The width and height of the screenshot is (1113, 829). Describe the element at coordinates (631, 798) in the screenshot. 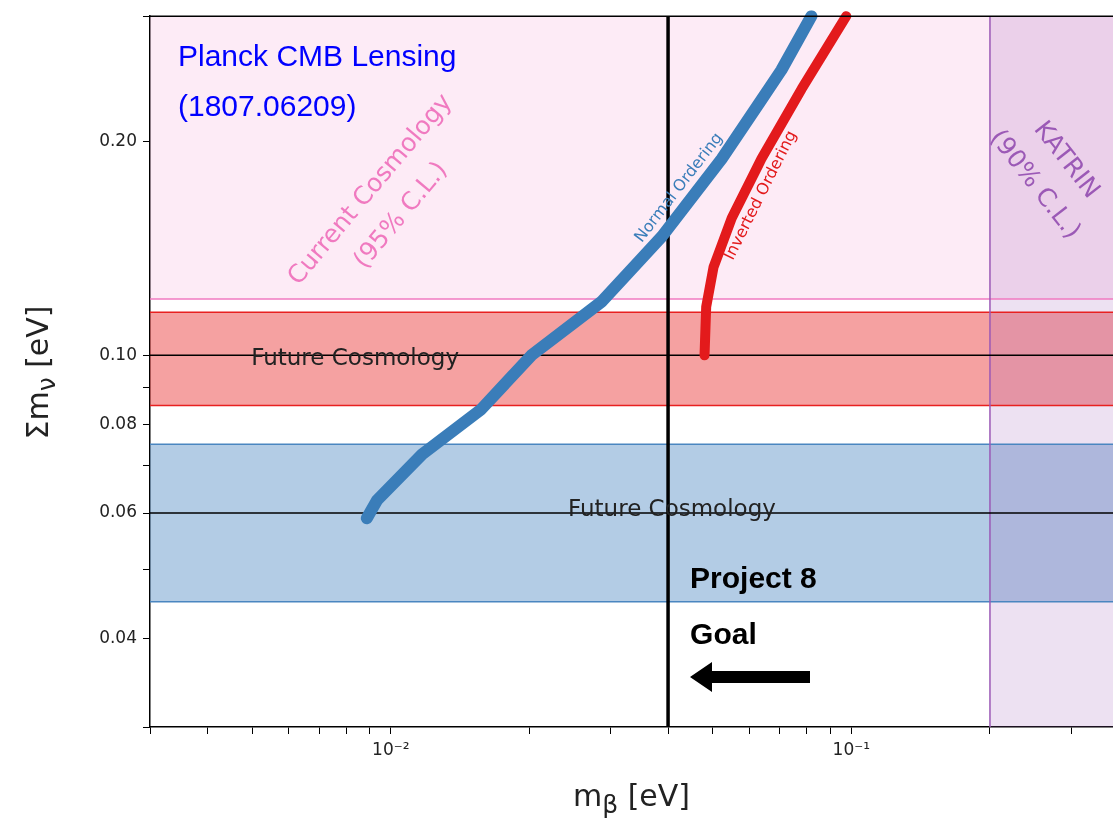

I see `x-axis-title: m$_{β}$ [eV]` at that location.